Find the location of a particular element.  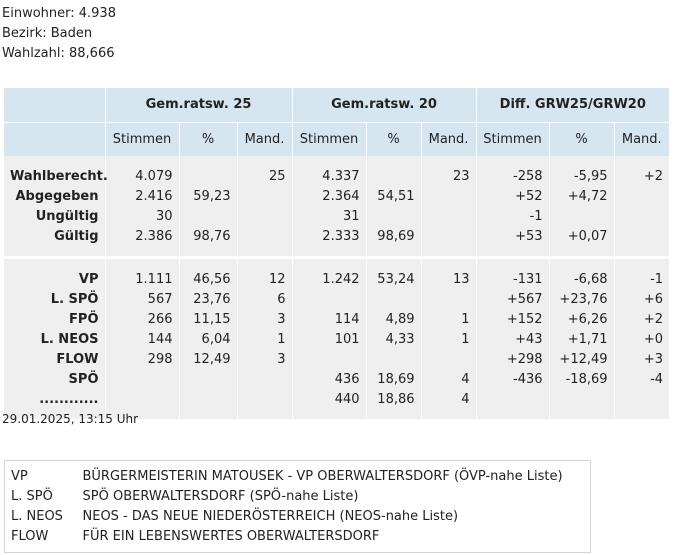

value-cell: 6 is located at coordinates (264, 299).